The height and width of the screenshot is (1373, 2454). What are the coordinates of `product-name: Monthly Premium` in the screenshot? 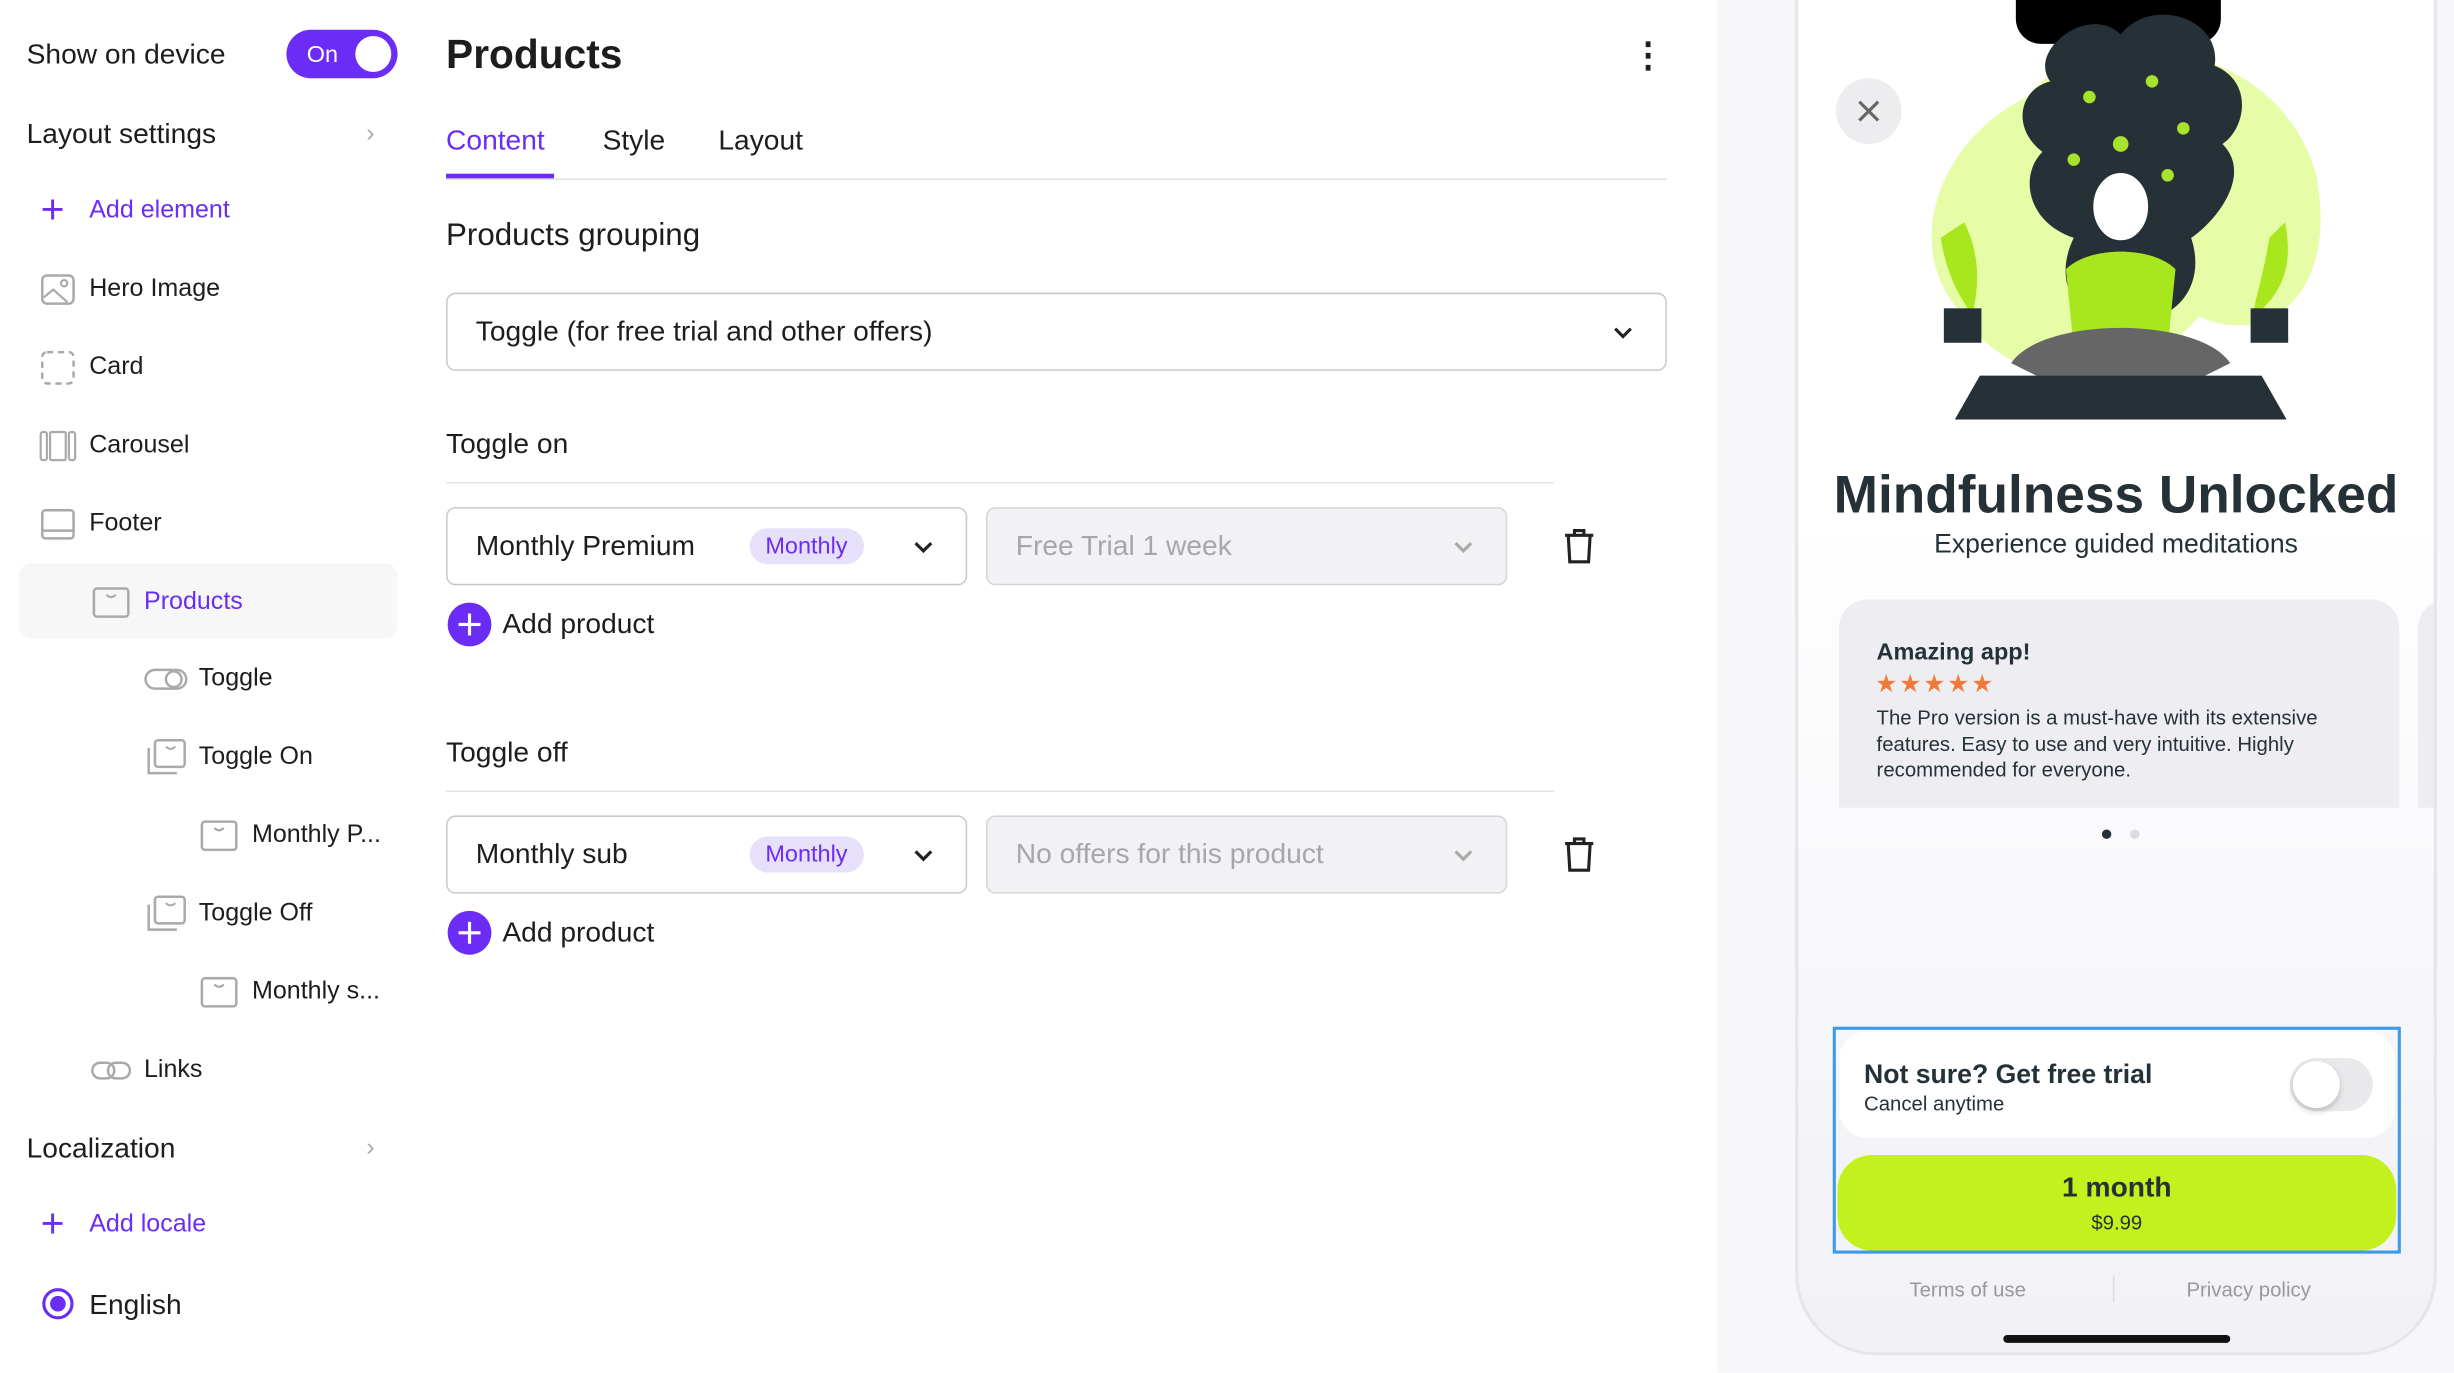 It's located at (585, 545).